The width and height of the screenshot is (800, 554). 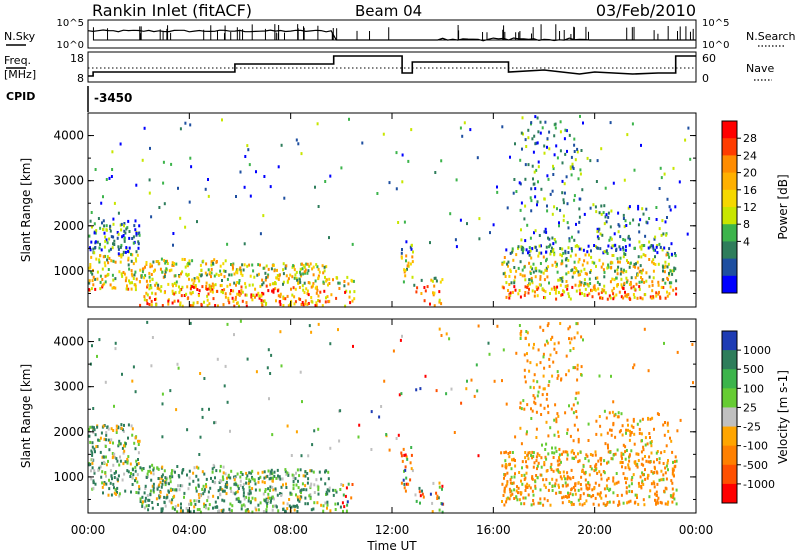 What do you see at coordinates (88, 530) in the screenshot?
I see `x-tick-label: 00:00` at bounding box center [88, 530].